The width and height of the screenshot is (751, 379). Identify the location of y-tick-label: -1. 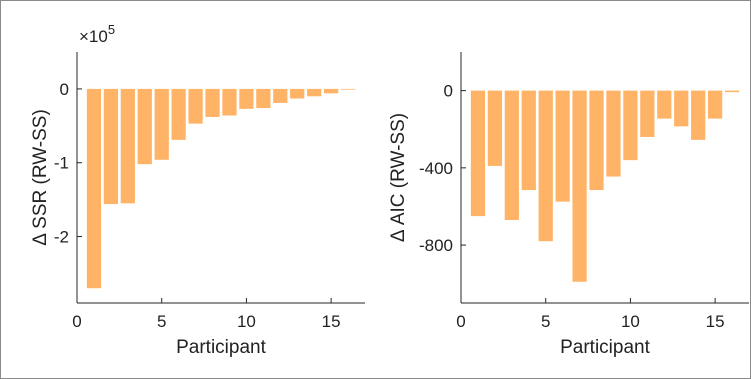
(61, 163).